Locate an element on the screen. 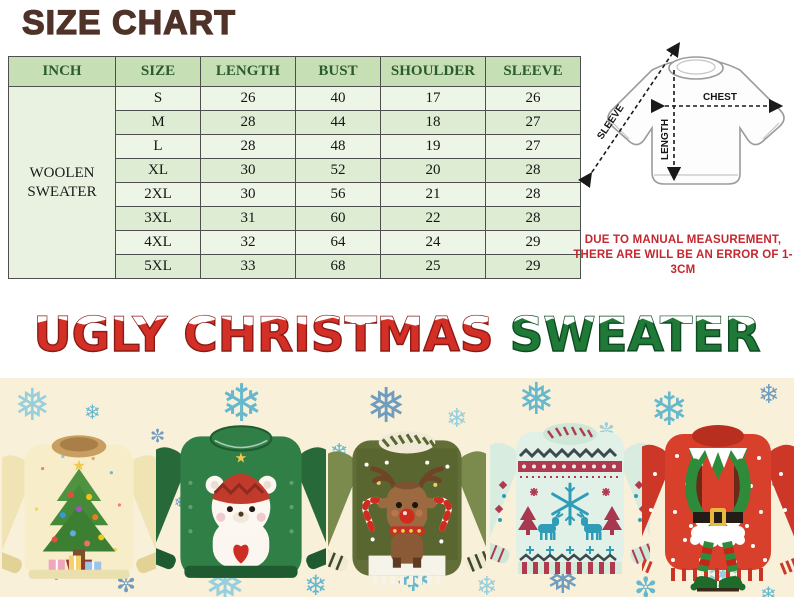  sleeve-arrow is located at coordinates (629, 115).